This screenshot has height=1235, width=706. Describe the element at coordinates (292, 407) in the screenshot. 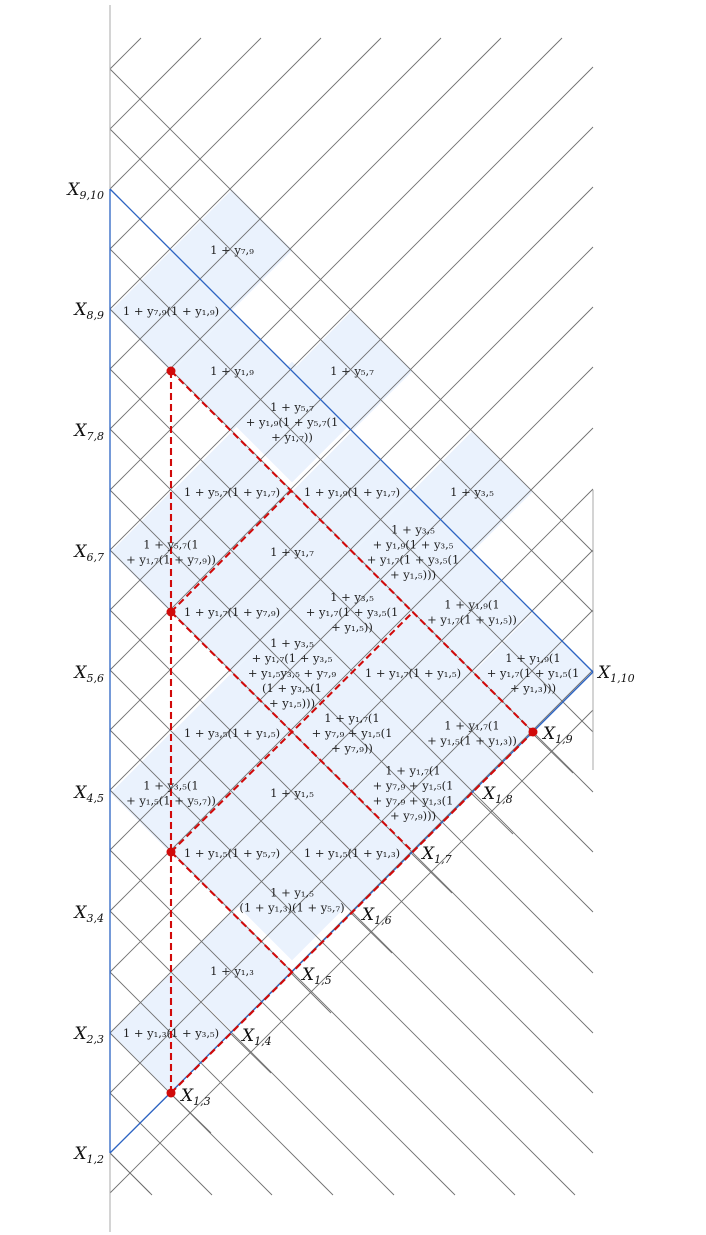

I see `cell-label: 1 + y₅,₇` at that location.